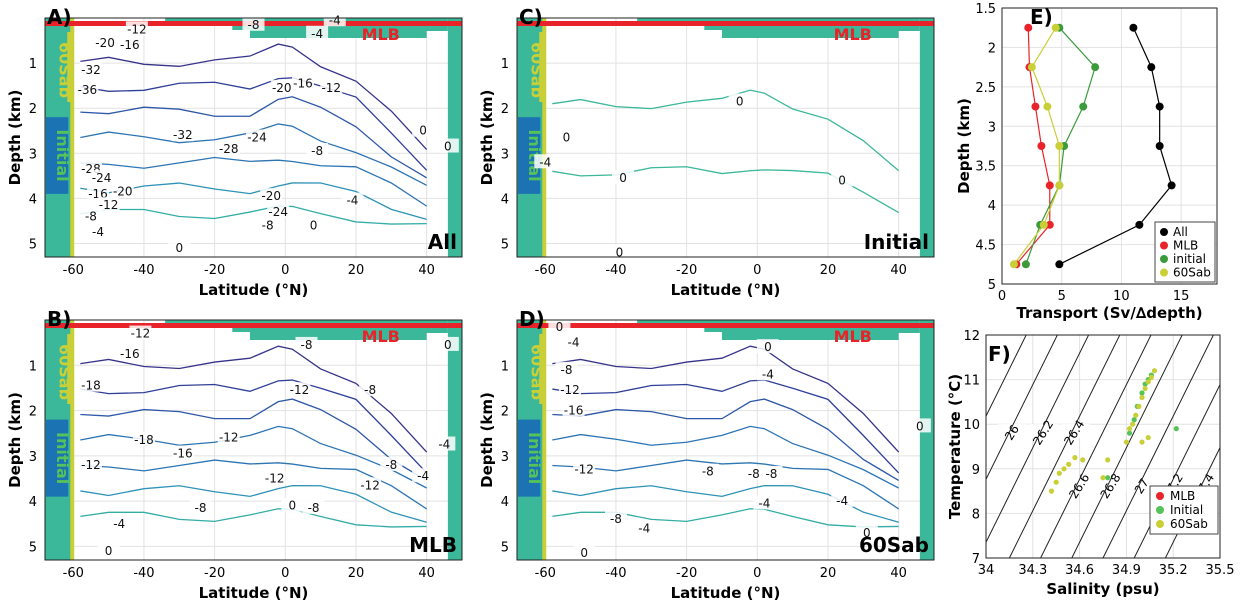 The image size is (1255, 601). What do you see at coordinates (971, 381) in the screenshot?
I see `y-tick-label: 11` at bounding box center [971, 381].